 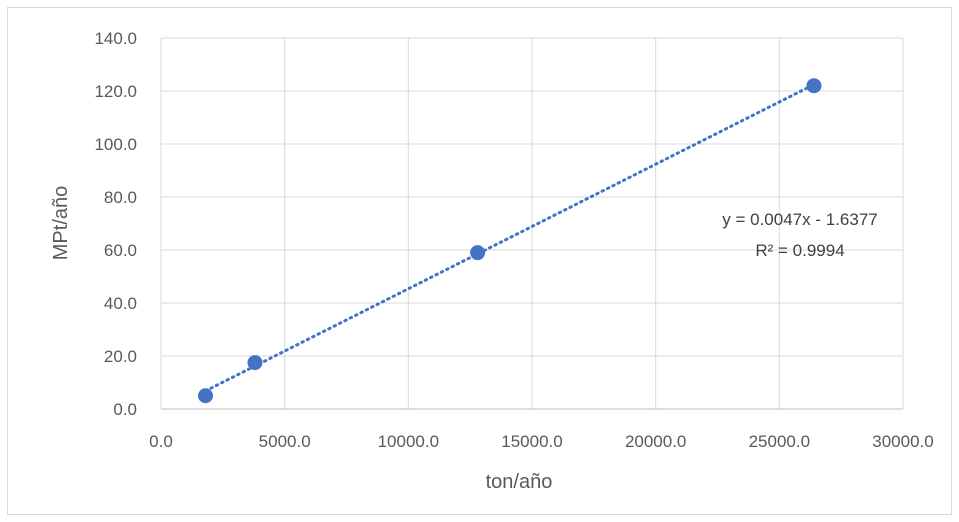 What do you see at coordinates (285, 441) in the screenshot?
I see `x-tick-label: 5000.0` at bounding box center [285, 441].